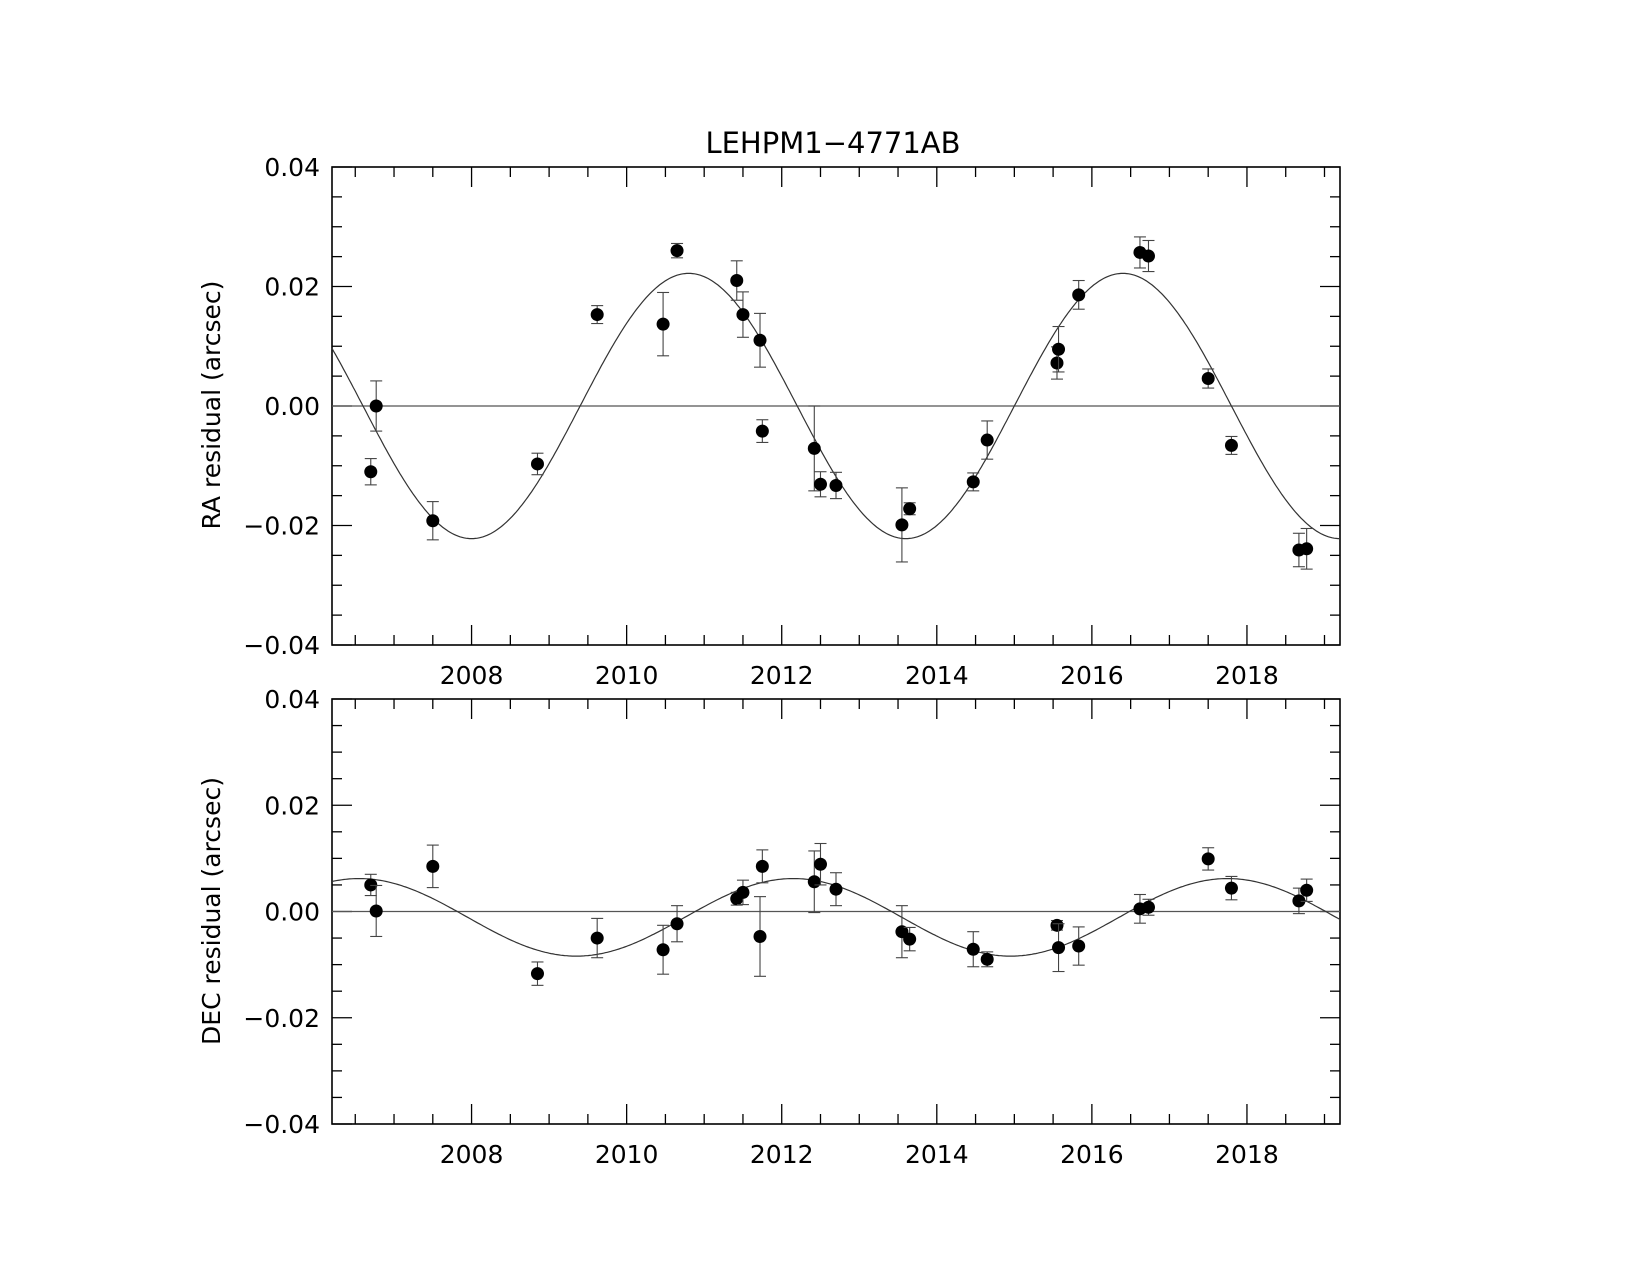  I want to click on dec-x-tick-label: 2018, so click(1247, 1154).